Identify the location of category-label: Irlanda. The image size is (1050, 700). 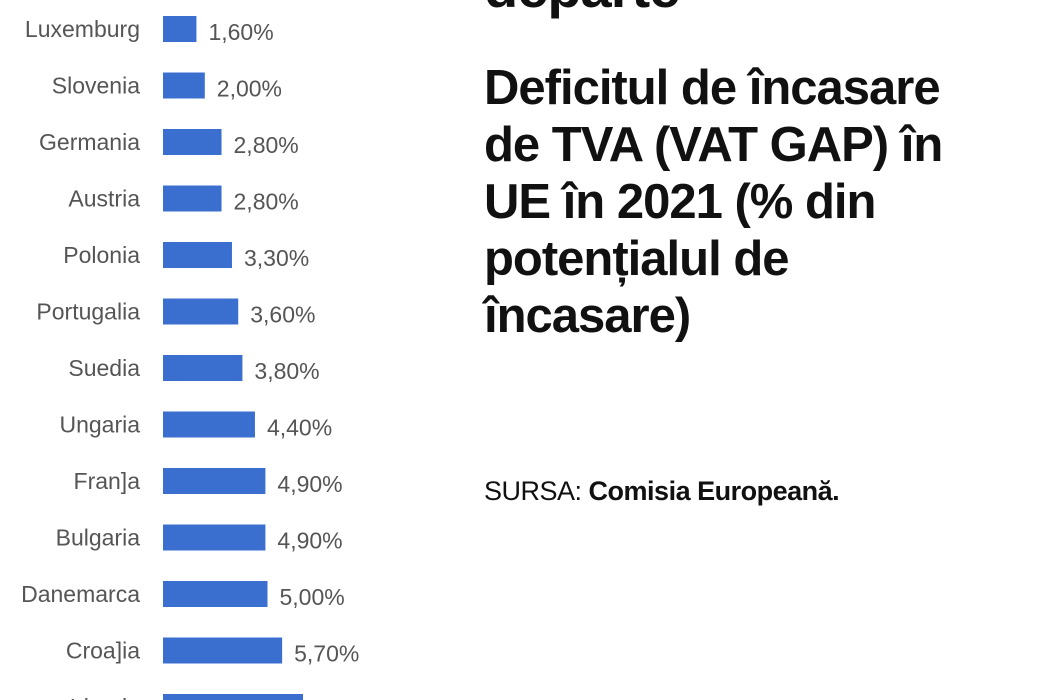
(105, 697).